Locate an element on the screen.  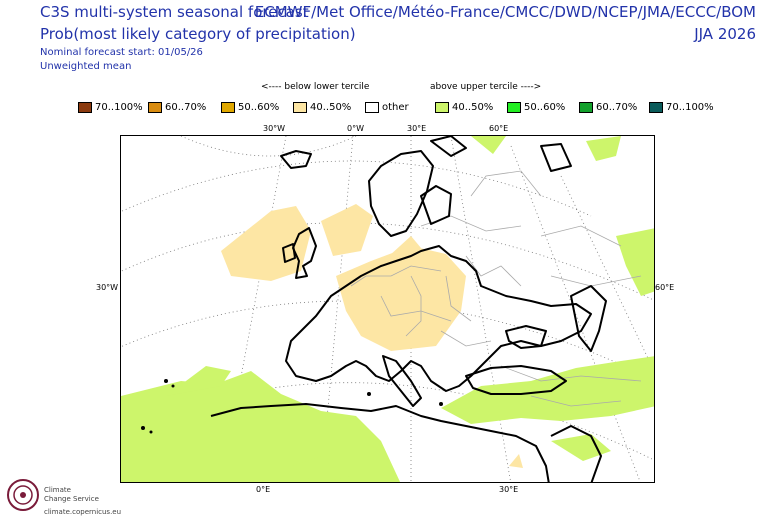
above-tercile-label: above upper tercile ----> is located at coordinates (486, 87).